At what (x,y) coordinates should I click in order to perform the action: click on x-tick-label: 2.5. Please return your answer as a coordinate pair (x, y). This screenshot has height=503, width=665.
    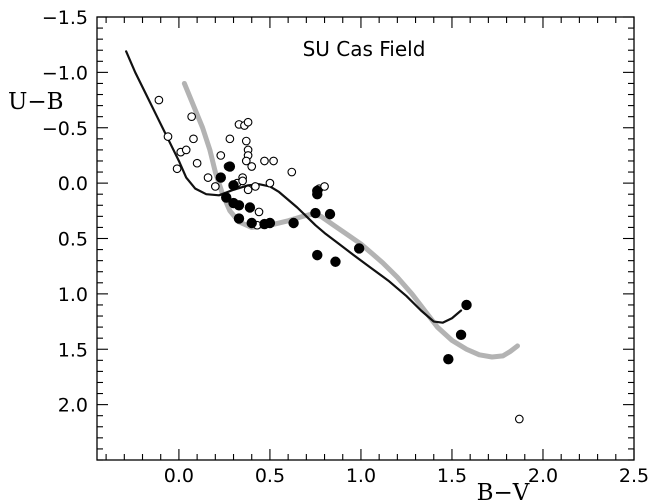
    Looking at the image, I should click on (634, 476).